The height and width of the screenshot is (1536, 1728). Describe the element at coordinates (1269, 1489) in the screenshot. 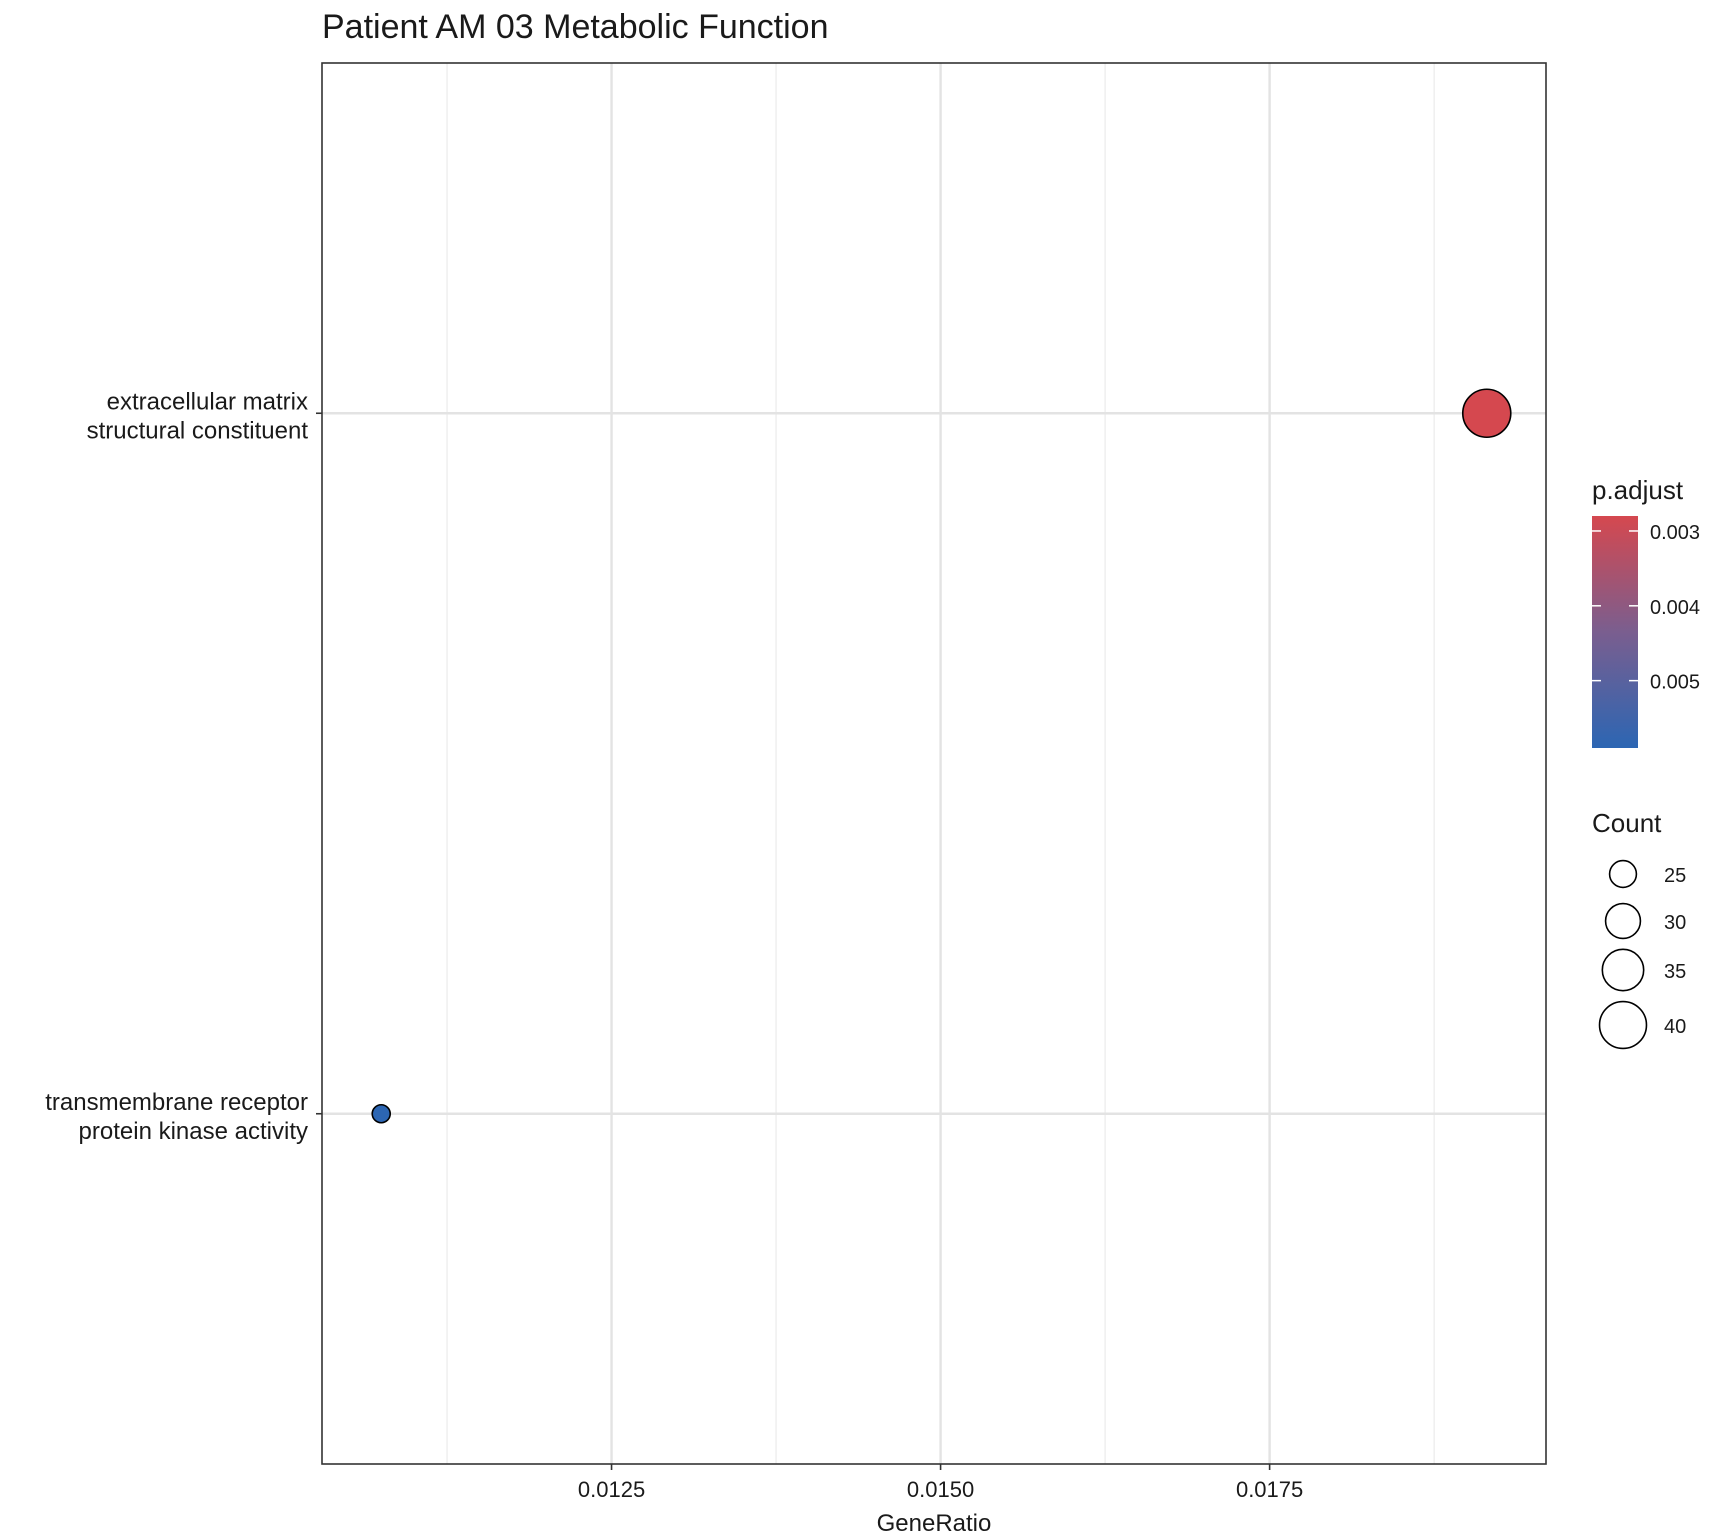

I see `x-tick-label: 0.0175` at that location.